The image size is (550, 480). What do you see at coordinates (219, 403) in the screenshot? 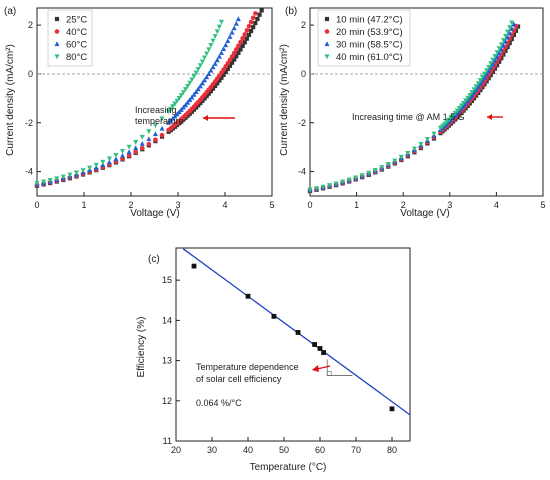
I see `c-slope-text: 0.064 %/°C` at bounding box center [219, 403].